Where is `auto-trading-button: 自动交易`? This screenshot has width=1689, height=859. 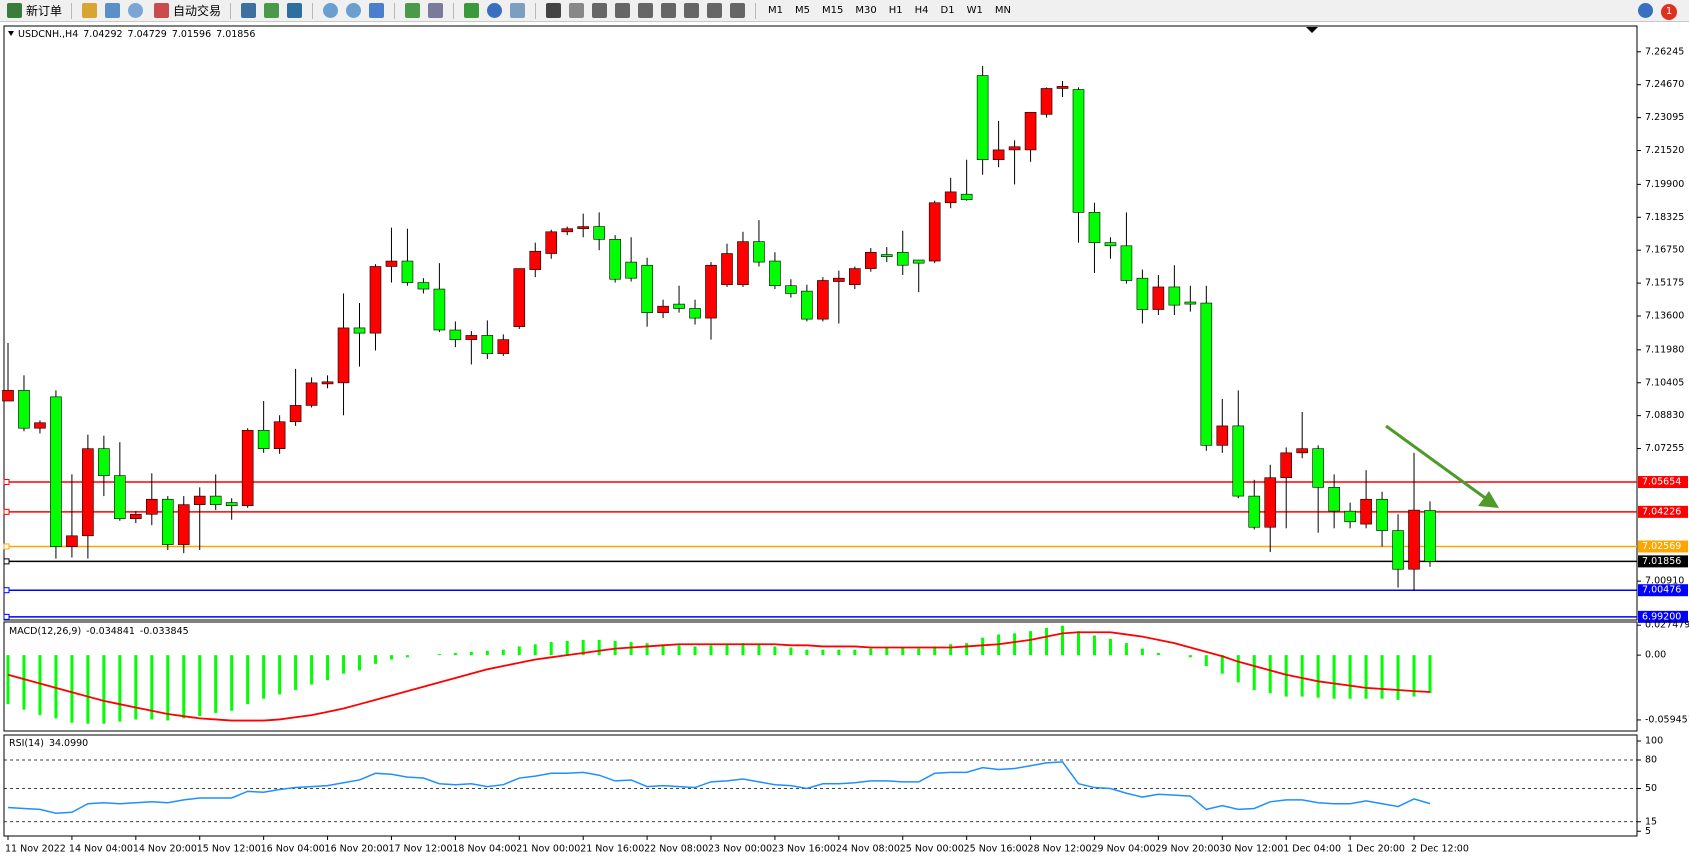 auto-trading-button: 自动交易 is located at coordinates (185, 10).